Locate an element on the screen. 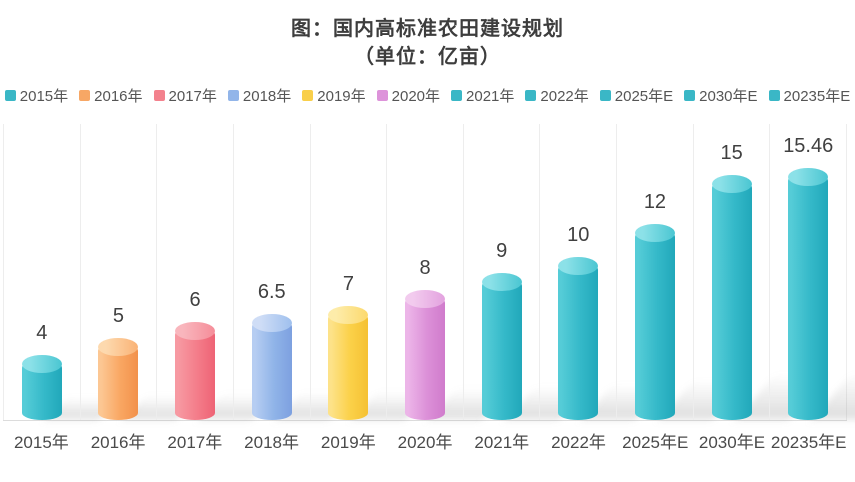  x-axis-label: 2020年 is located at coordinates (425, 442).